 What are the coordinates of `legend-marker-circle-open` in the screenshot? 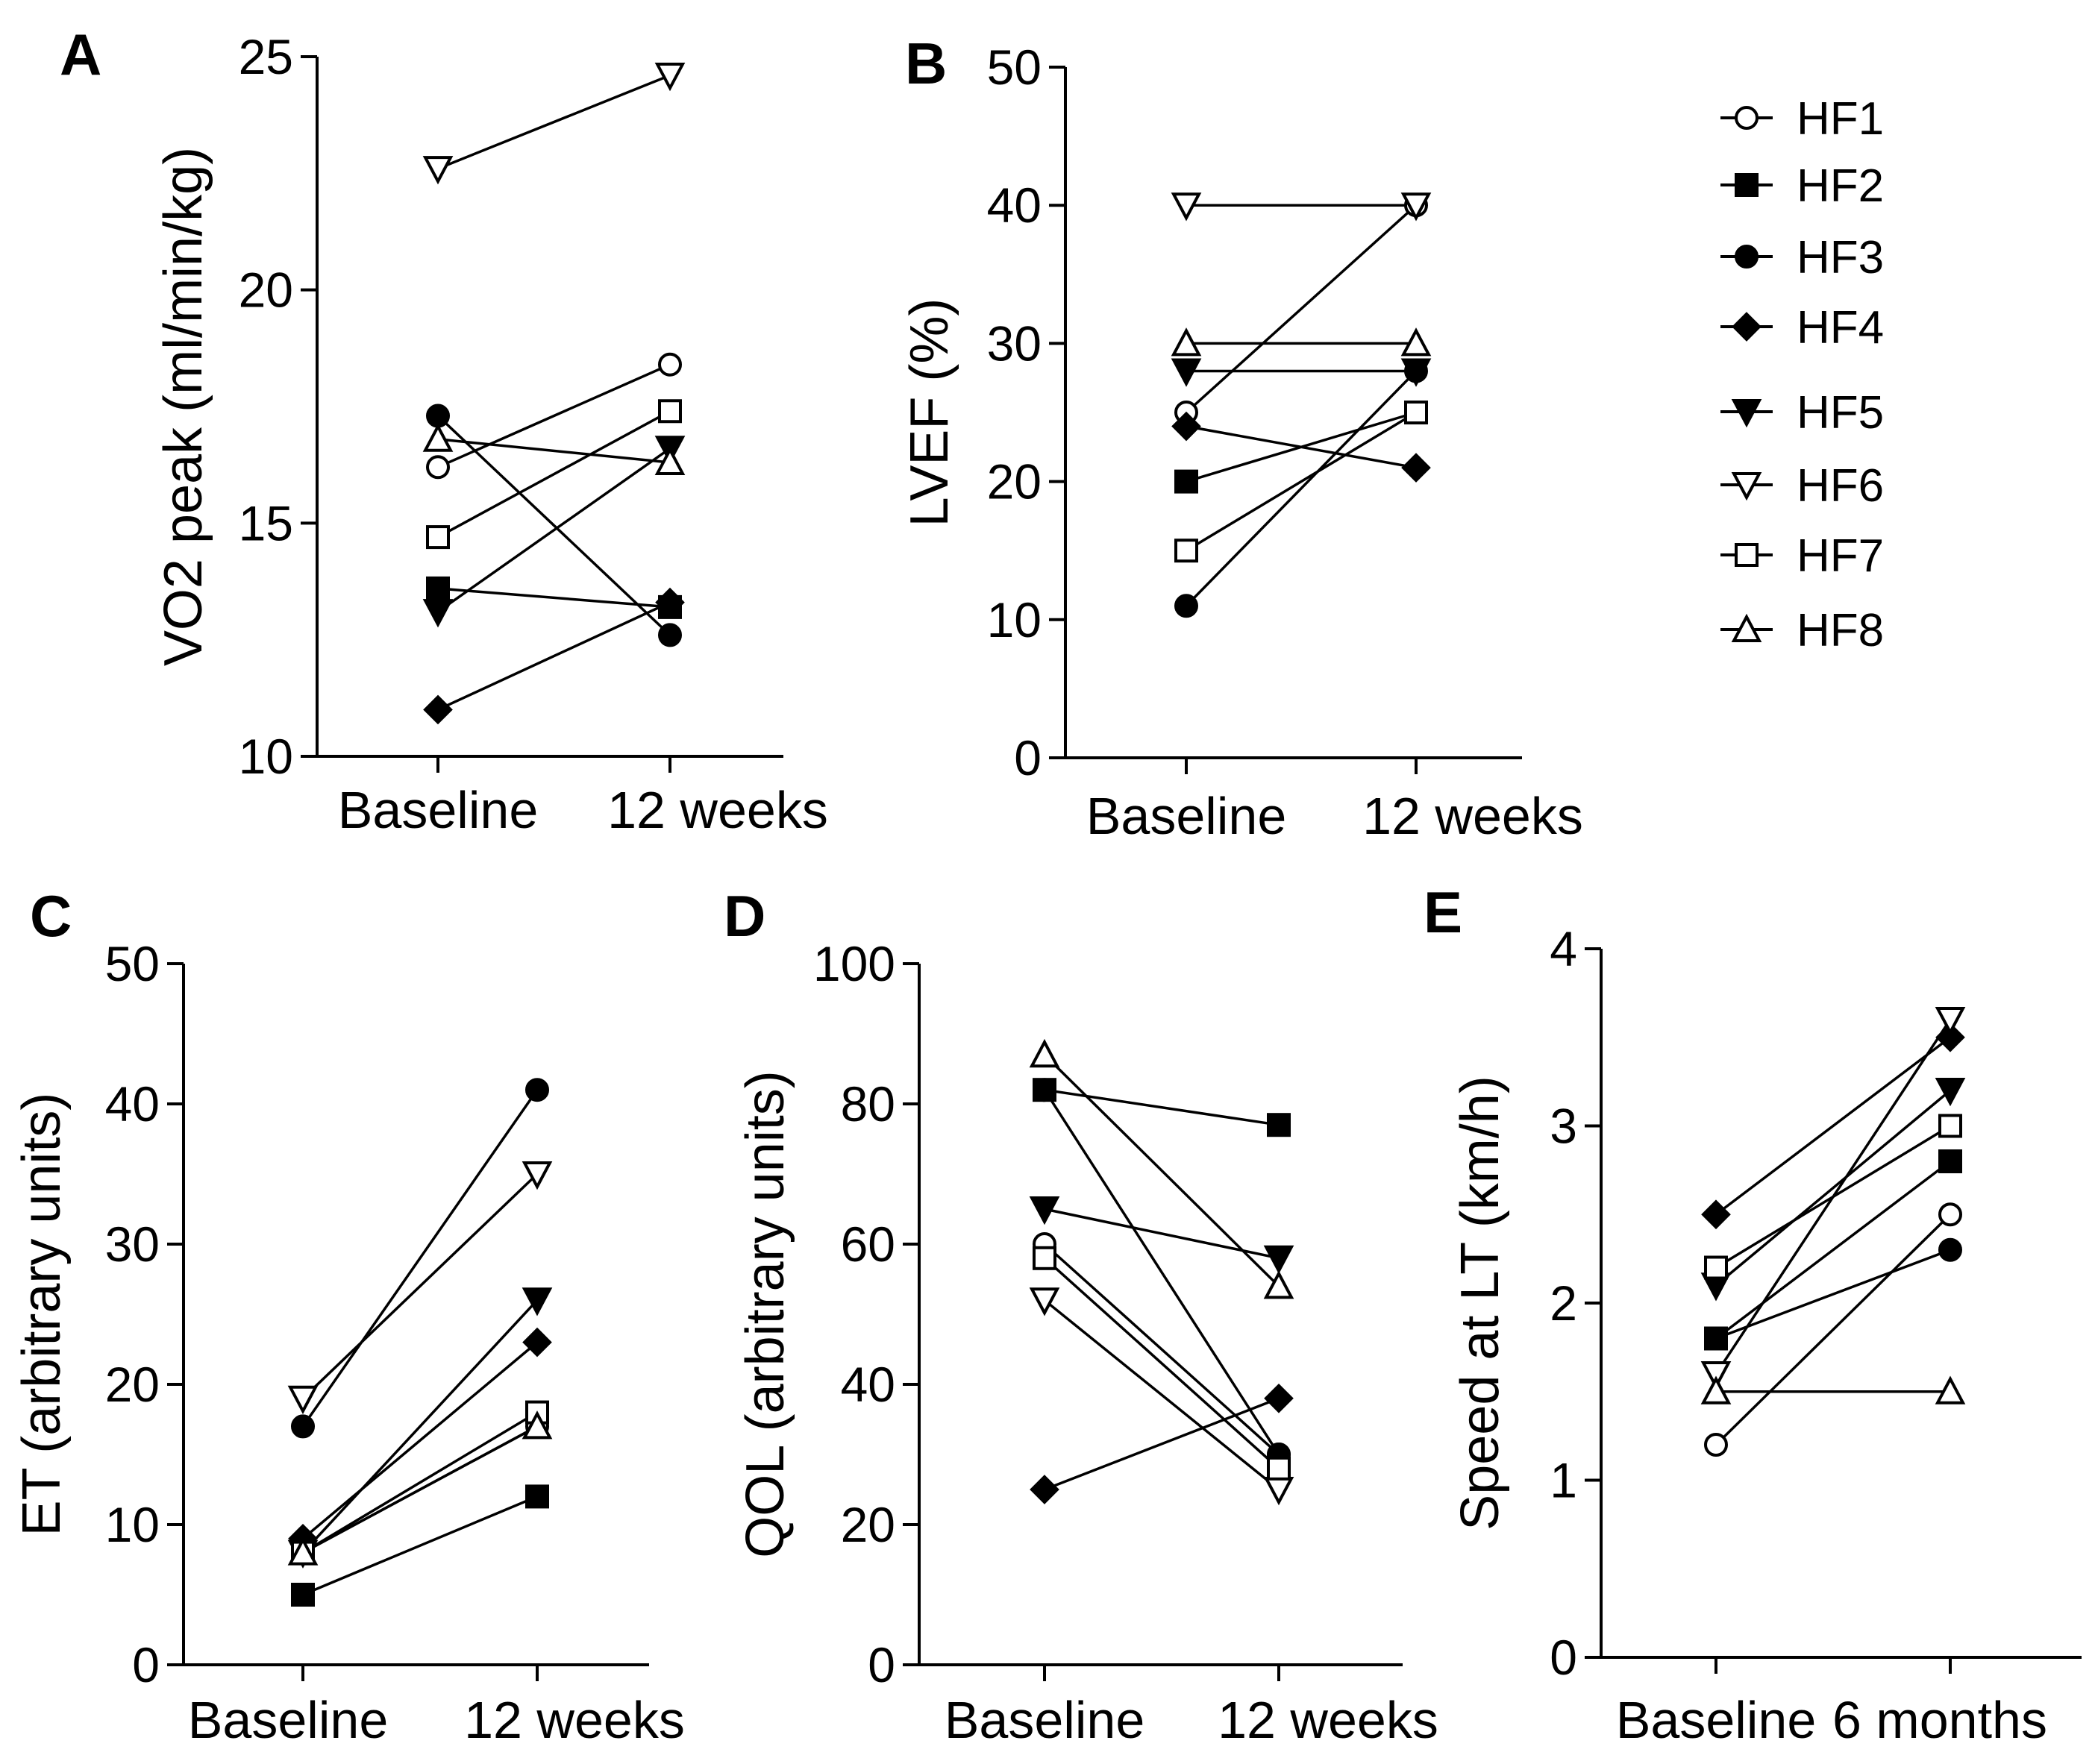 It's located at (1747, 118).